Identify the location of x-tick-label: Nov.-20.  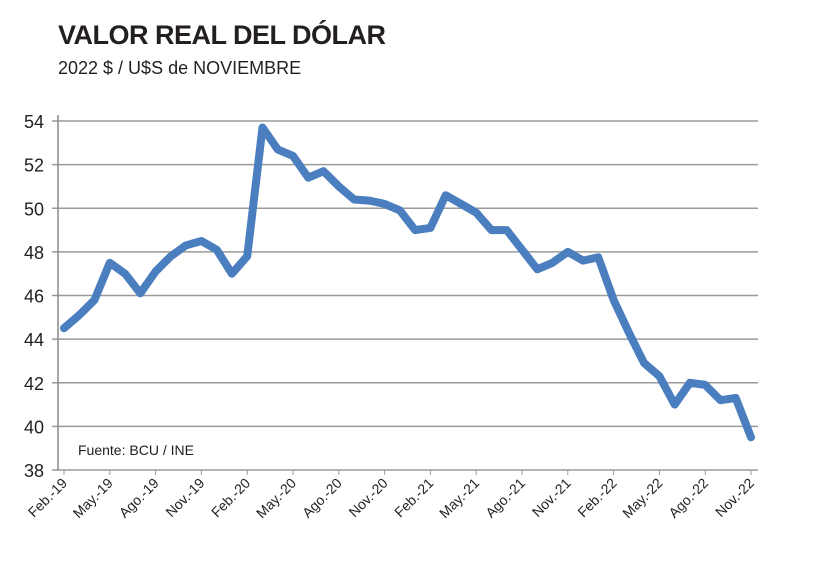
(367, 497).